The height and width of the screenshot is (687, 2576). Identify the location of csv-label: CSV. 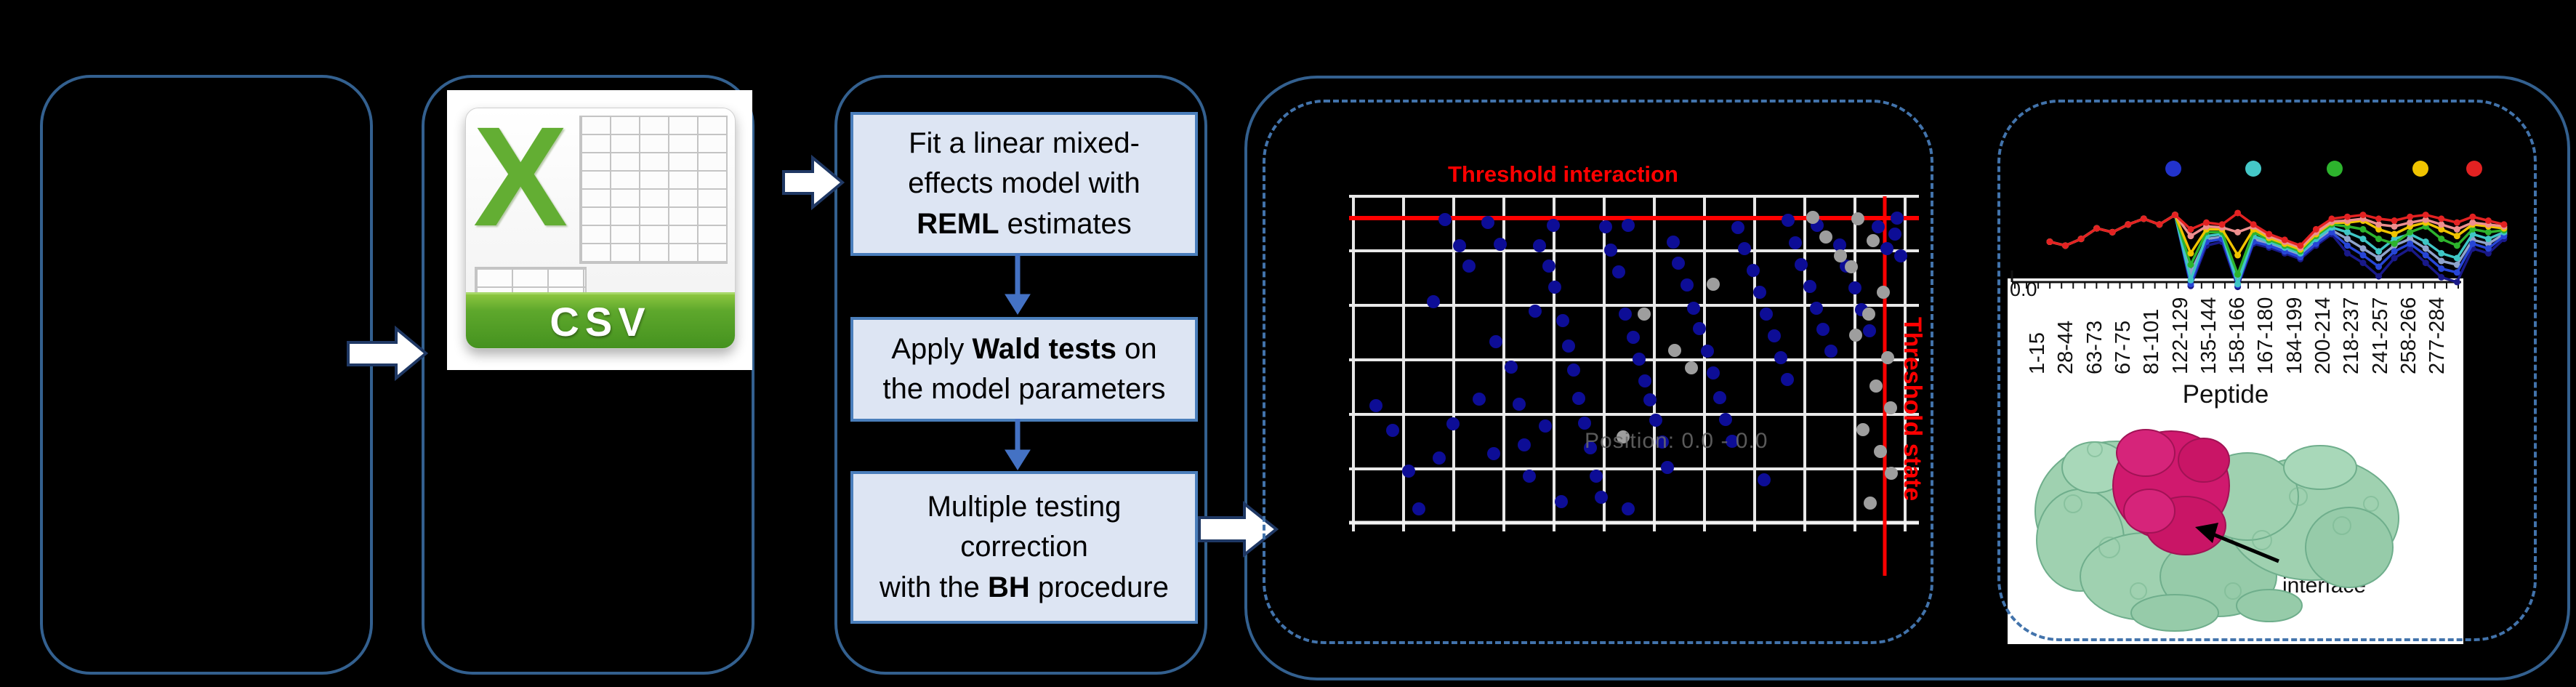
(600, 321).